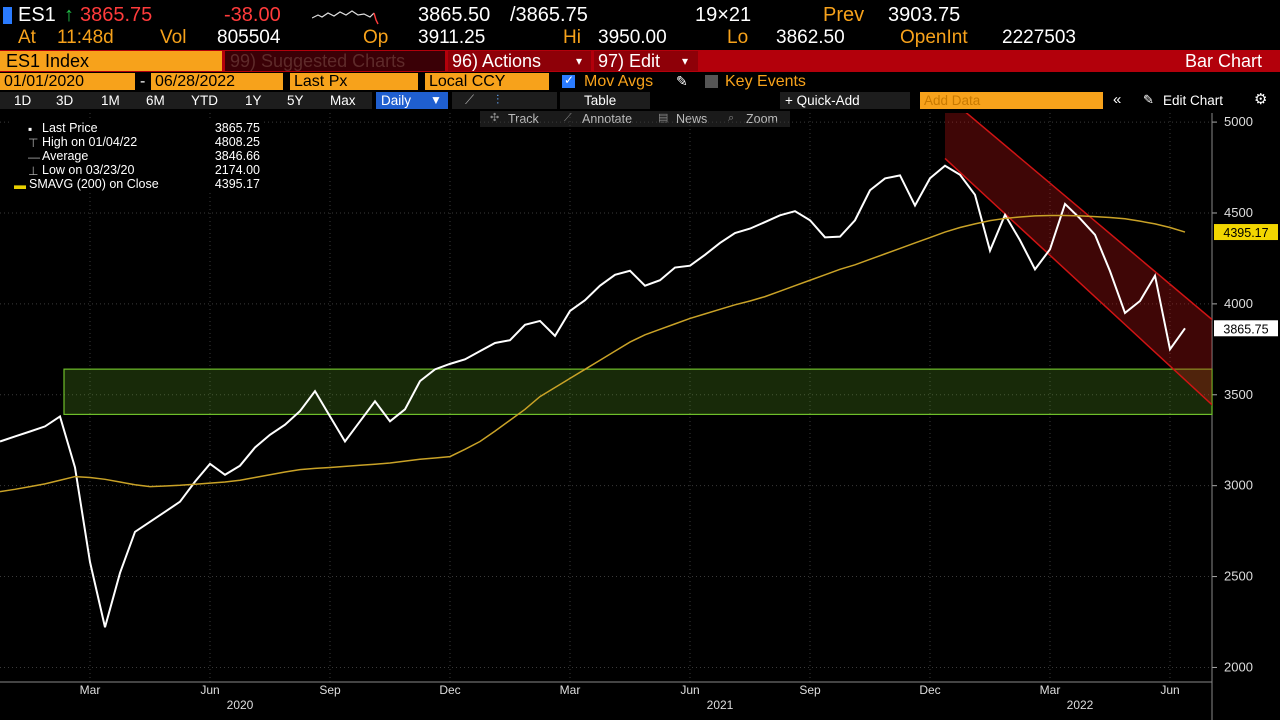 This screenshot has width=1280, height=720. I want to click on key-events: Key Events, so click(765, 81).